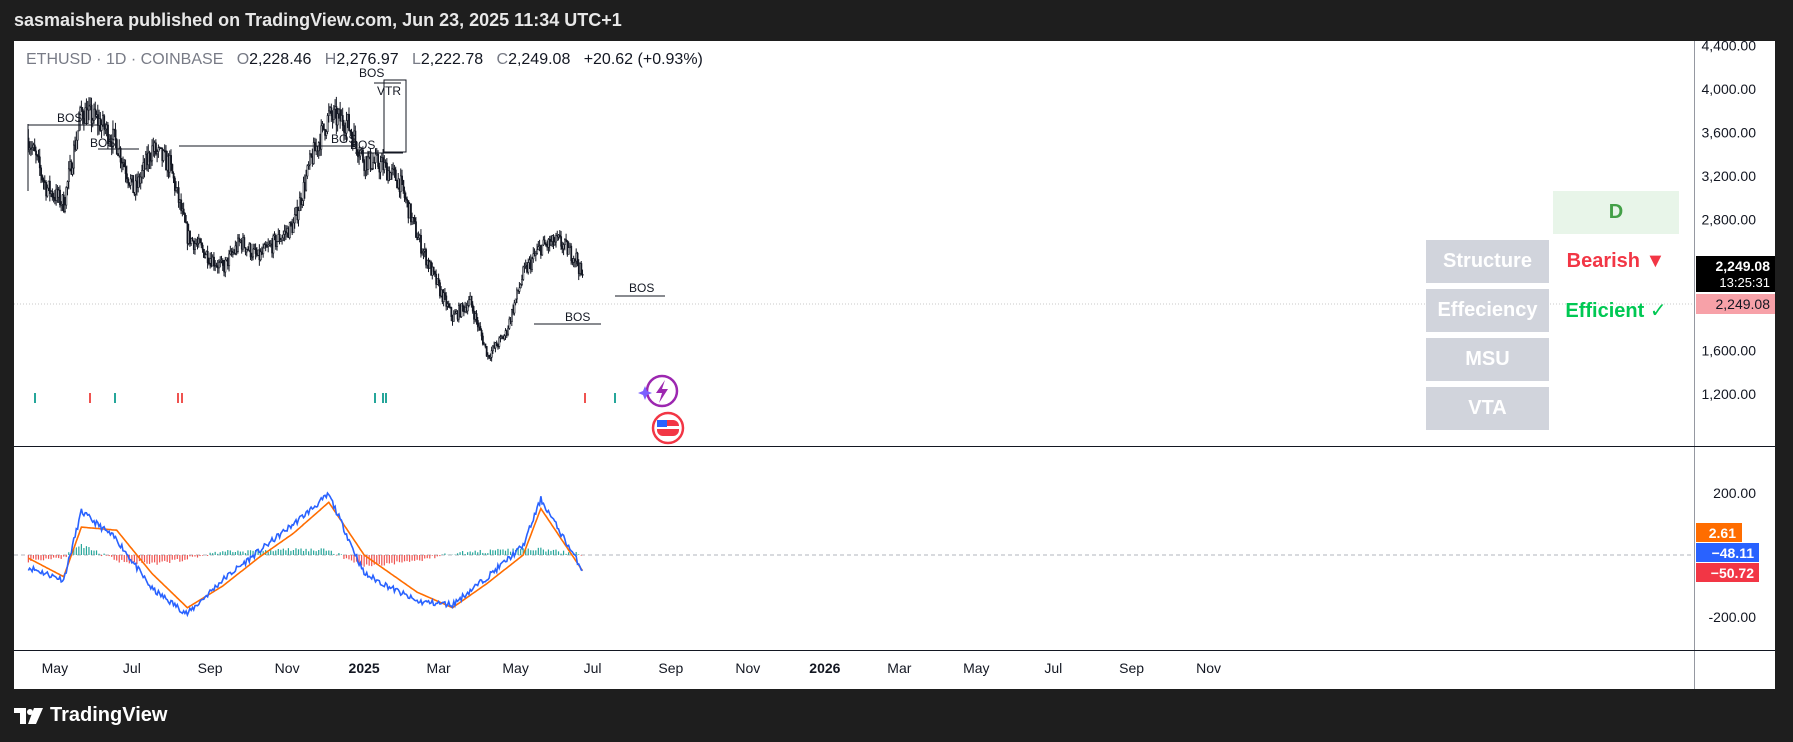 The image size is (1793, 742). I want to click on vta-label: VTA, so click(1487, 408).